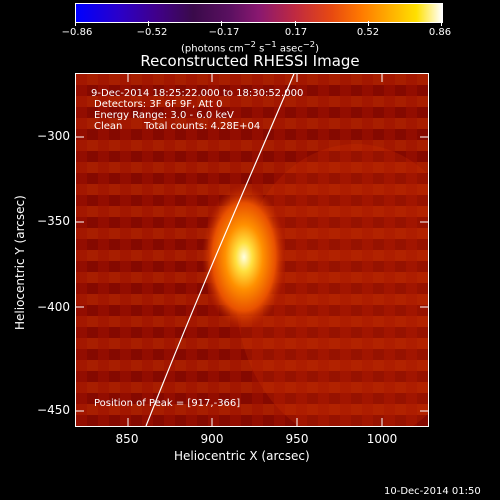 The height and width of the screenshot is (500, 500). Describe the element at coordinates (108, 126) in the screenshot. I see `clean-label: Clean` at that location.